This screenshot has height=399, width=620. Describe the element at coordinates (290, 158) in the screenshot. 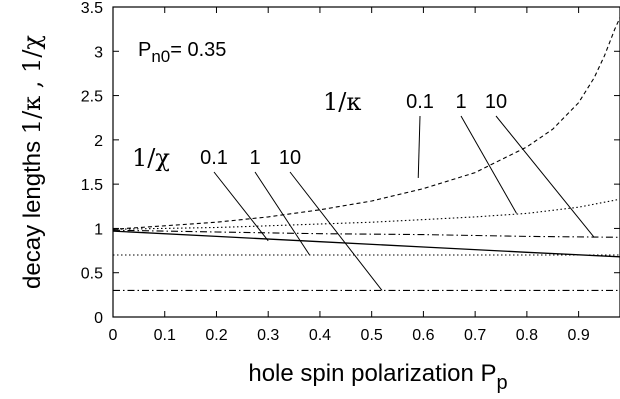

I see `param-label-chi-10: 10` at that location.